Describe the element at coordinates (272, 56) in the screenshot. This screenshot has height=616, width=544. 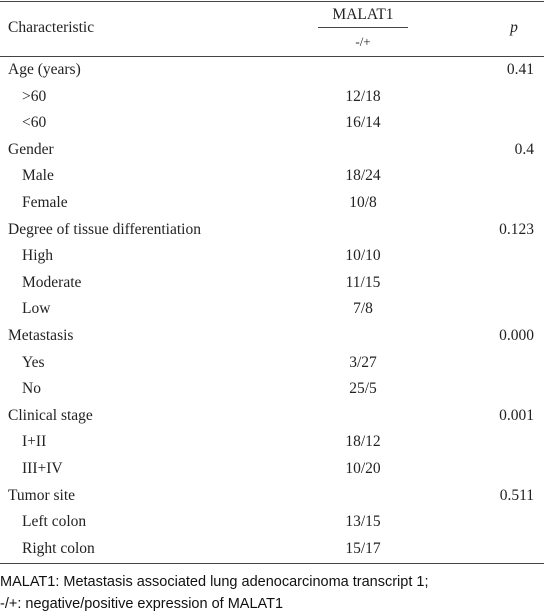
I see `header-rule` at that location.